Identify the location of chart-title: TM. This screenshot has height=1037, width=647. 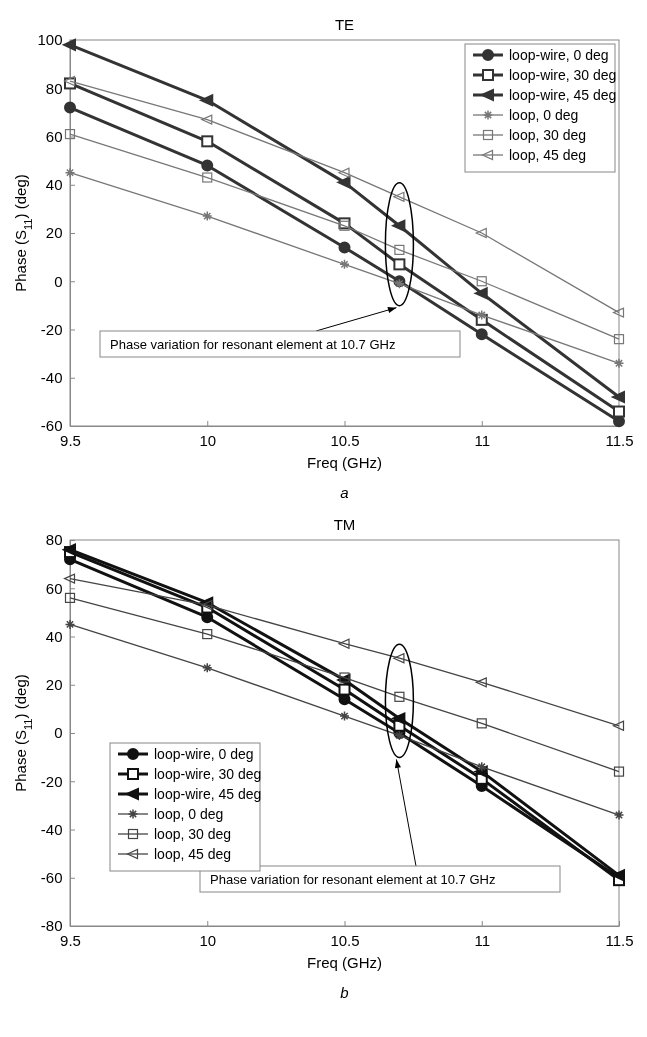
(344, 524).